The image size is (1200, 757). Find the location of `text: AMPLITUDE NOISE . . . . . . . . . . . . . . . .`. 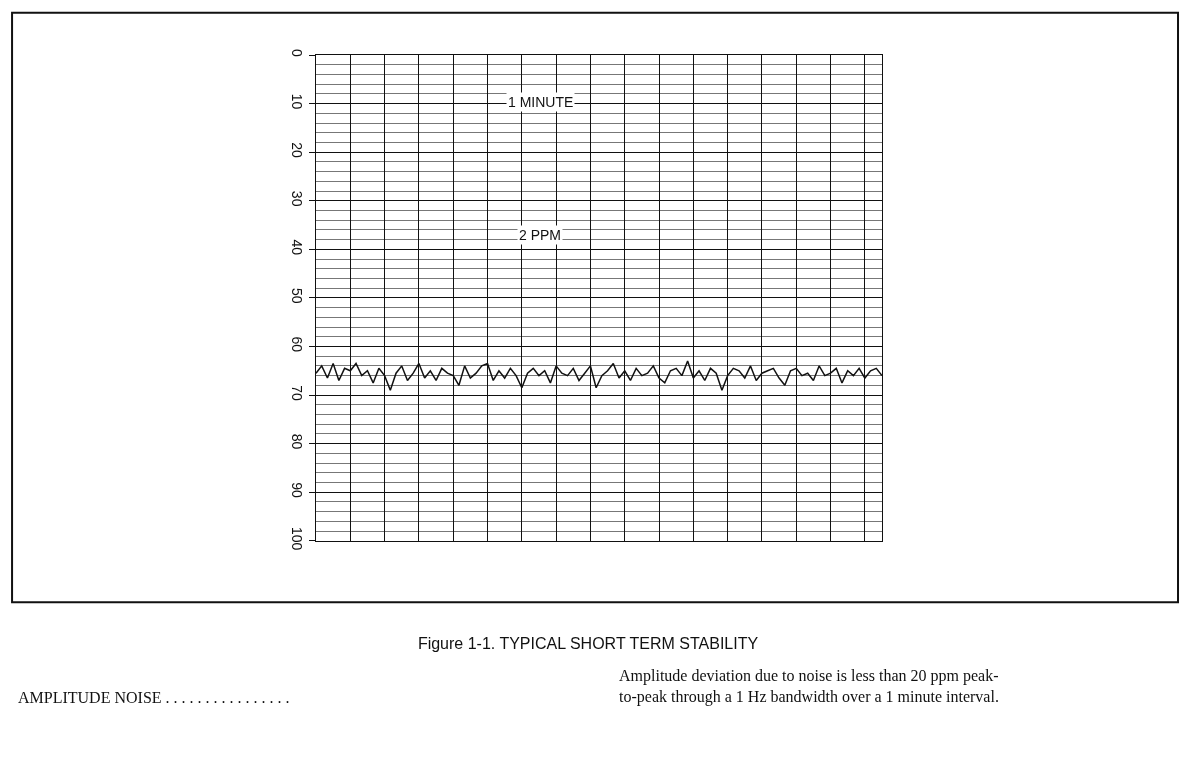

text: AMPLITUDE NOISE . . . . . . . . . . . . . . . . is located at coordinates (154, 697).